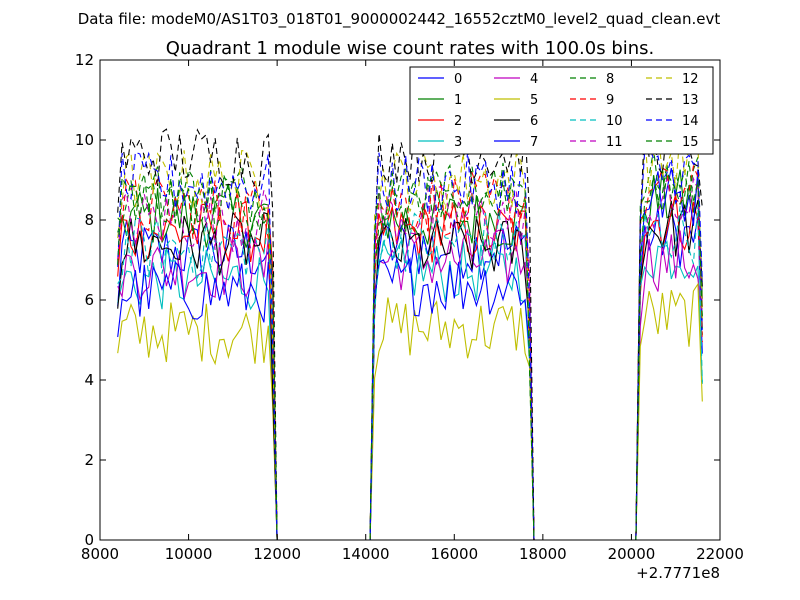  What do you see at coordinates (84, 140) in the screenshot?
I see `y-tick-label: 10` at bounding box center [84, 140].